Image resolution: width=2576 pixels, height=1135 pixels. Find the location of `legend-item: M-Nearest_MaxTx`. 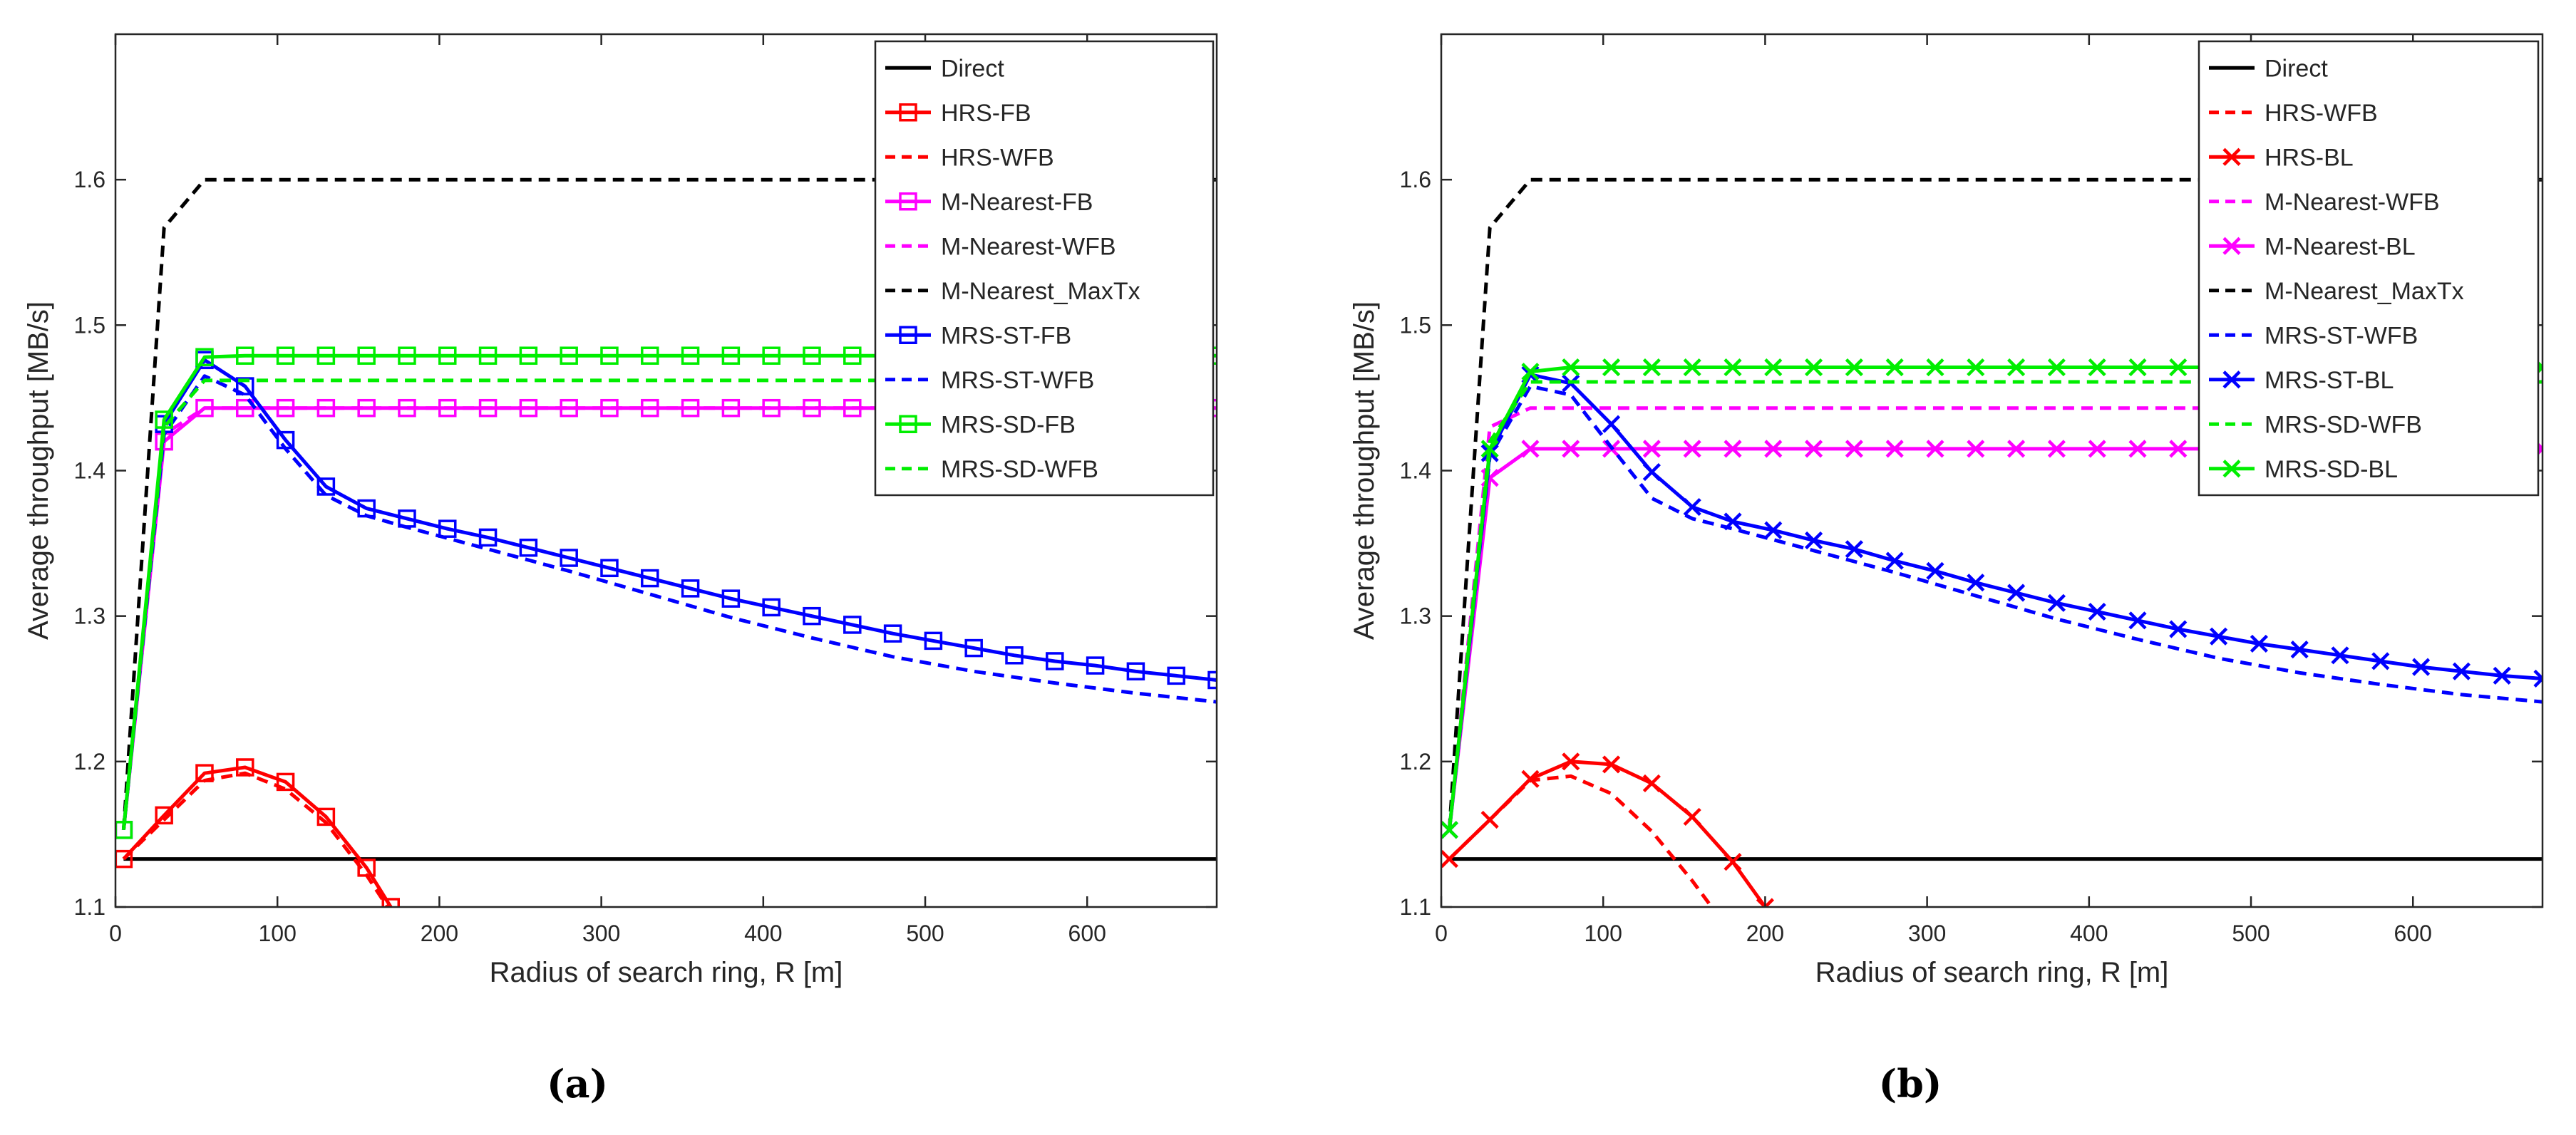

legend-item: M-Nearest_MaxTx is located at coordinates (2336, 291).